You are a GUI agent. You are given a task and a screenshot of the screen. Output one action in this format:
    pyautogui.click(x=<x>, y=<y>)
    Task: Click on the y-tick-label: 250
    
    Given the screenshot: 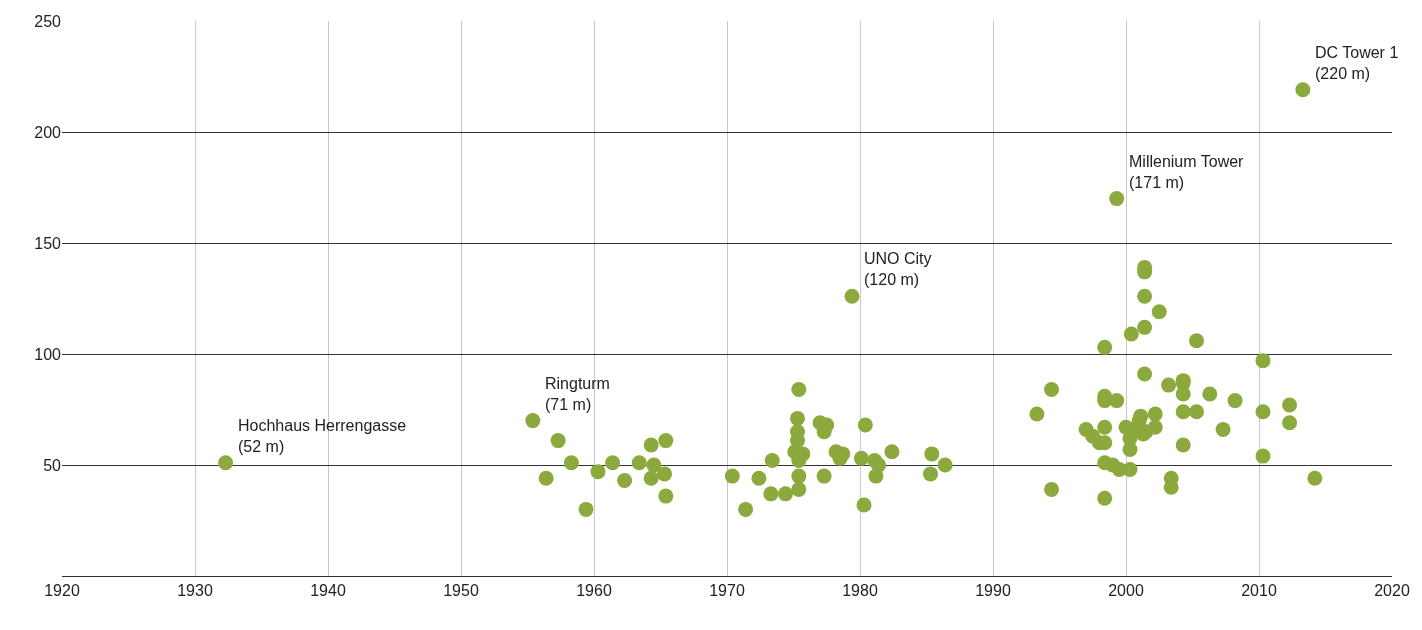 What is the action you would take?
    pyautogui.click(x=48, y=21)
    